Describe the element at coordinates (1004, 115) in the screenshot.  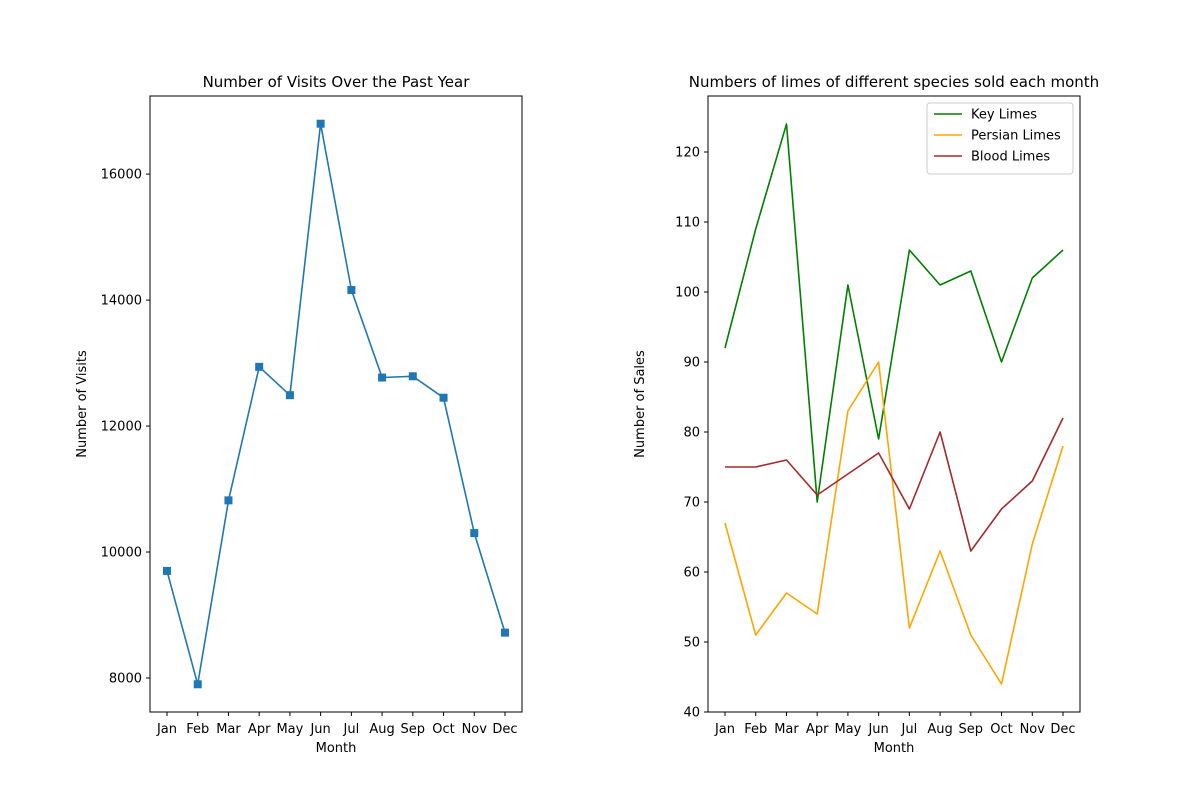
I see `legend-label-key-limes: Key Limes` at that location.